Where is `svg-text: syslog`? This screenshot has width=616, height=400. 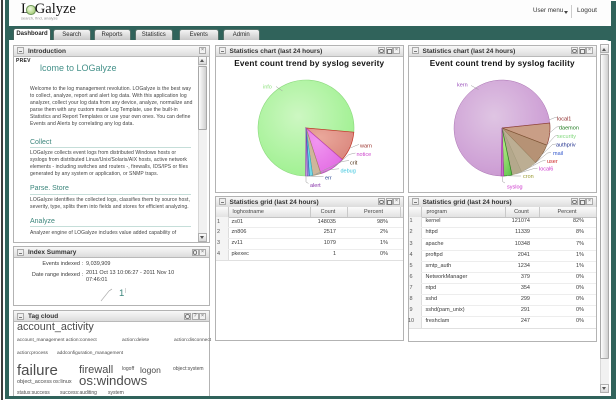 svg-text: syslog is located at coordinates (515, 187).